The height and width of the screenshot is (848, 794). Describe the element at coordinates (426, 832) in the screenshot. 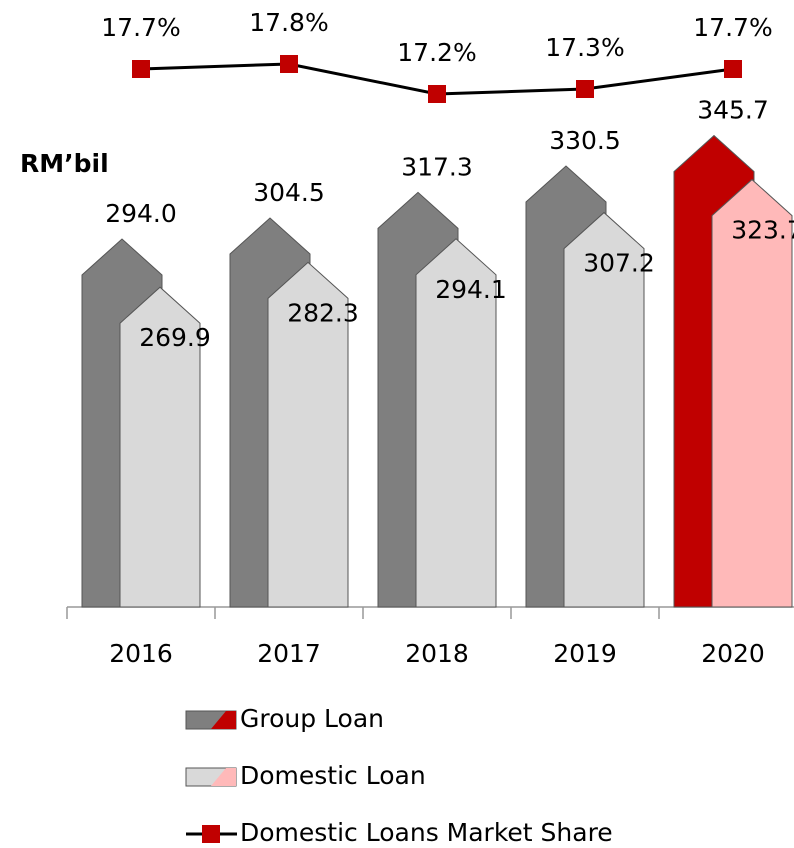

I see `legend-label: Domestic Loans Market Share` at that location.